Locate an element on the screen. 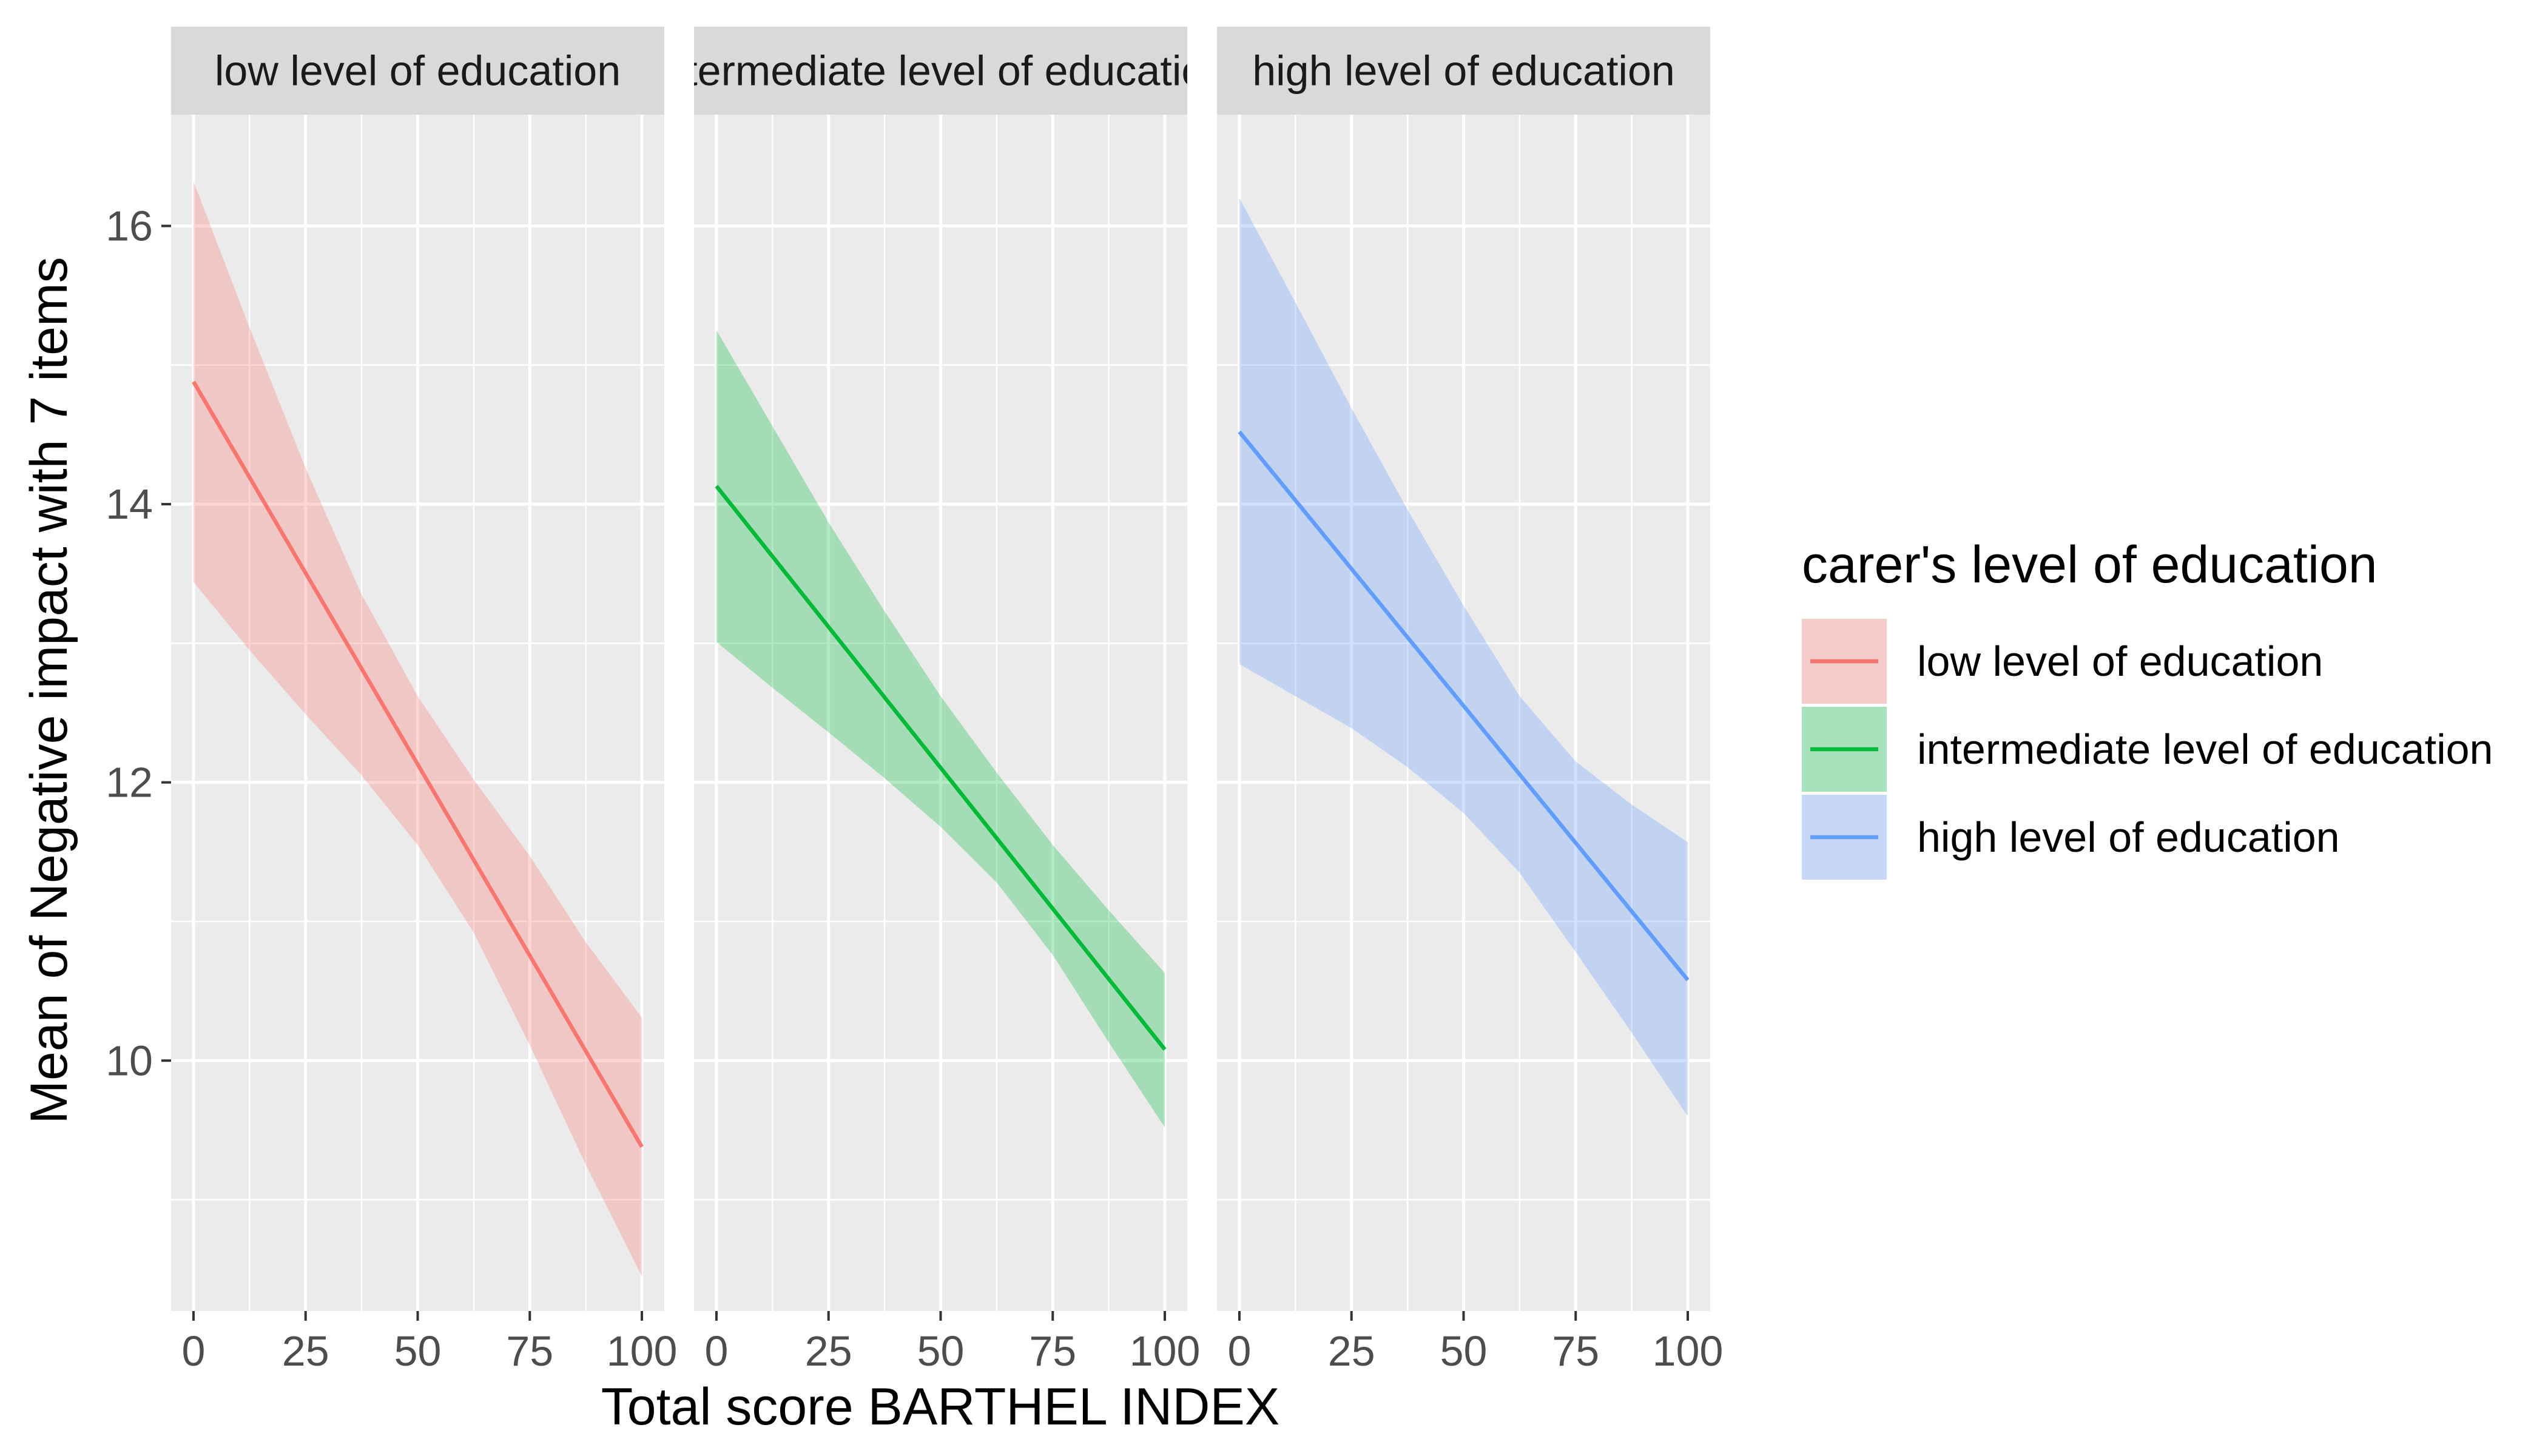 Image resolution: width=2548 pixels, height=1456 pixels. x-axis-title: Total score BARTHEL INDEX is located at coordinates (940, 1407).